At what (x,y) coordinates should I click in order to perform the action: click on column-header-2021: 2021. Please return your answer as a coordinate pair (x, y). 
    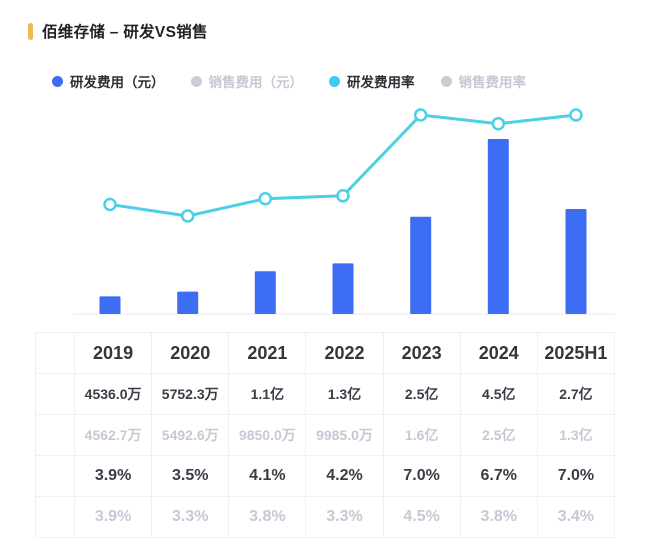
    Looking at the image, I should click on (267, 353).